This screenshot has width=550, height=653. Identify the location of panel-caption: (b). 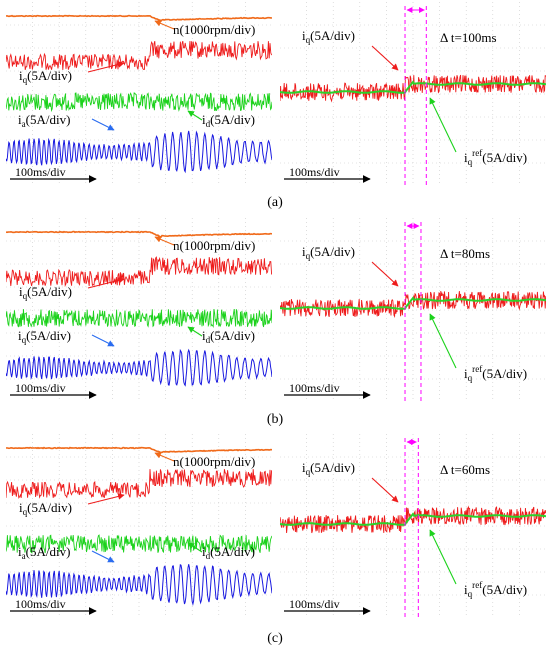
(275, 419).